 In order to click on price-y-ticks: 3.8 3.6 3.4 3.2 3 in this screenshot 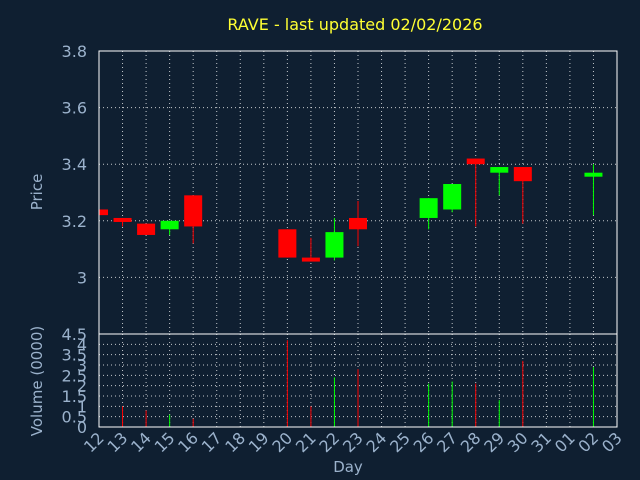, I will do `click(74, 164)`.